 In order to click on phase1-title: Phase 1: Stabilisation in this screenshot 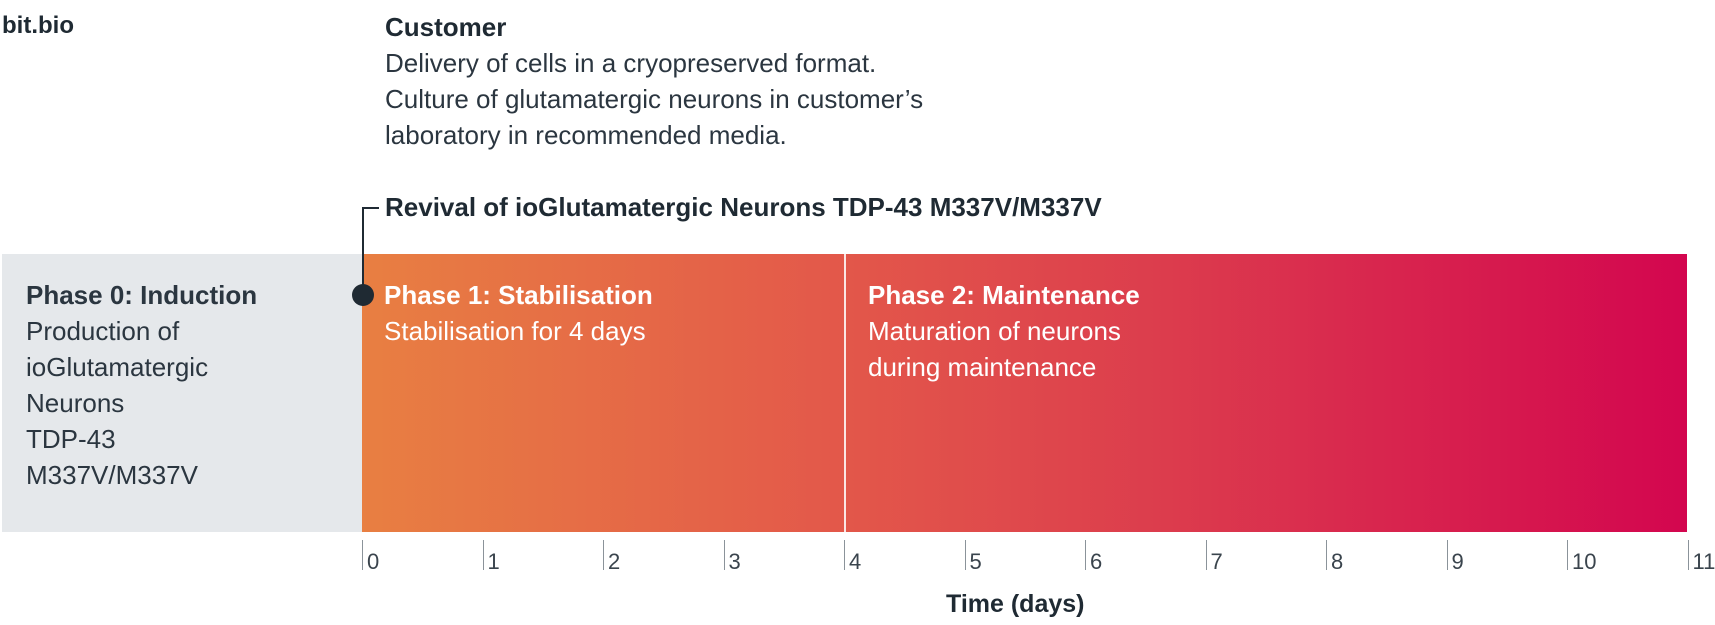, I will do `click(518, 295)`.